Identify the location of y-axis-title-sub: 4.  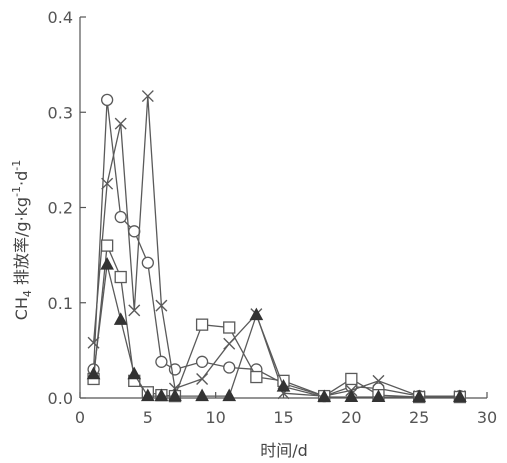
(27, 293).